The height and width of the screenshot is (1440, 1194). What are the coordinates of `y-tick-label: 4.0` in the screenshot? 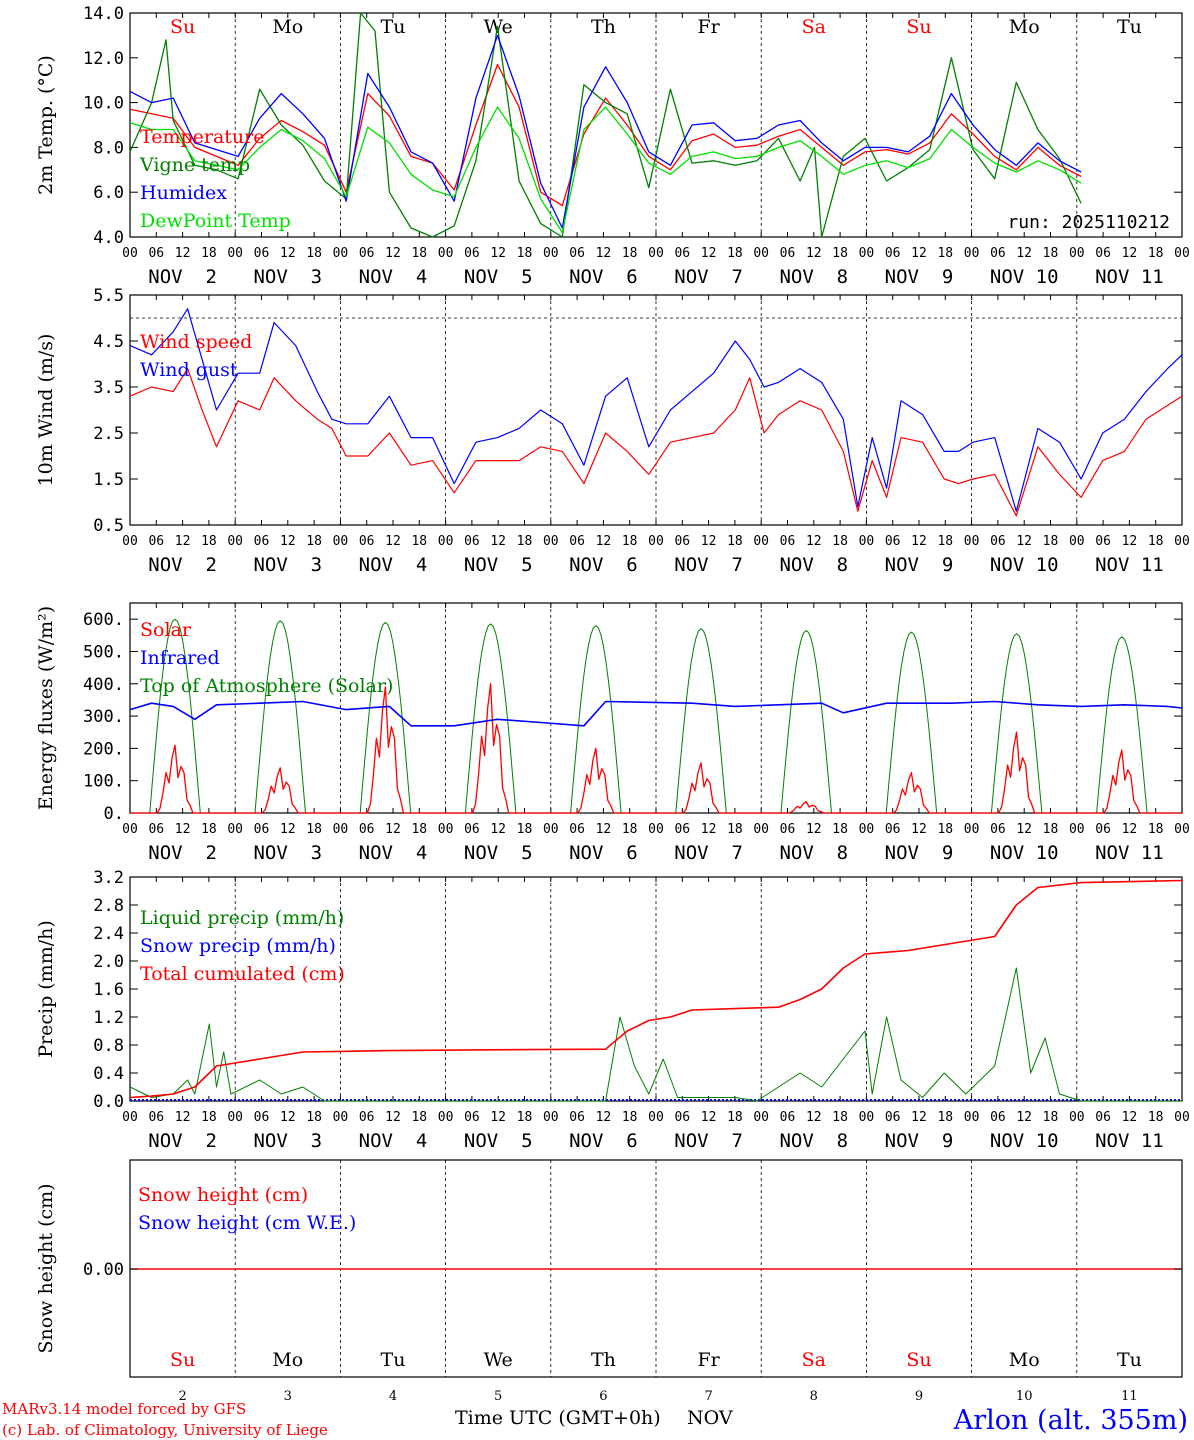 It's located at (108, 238).